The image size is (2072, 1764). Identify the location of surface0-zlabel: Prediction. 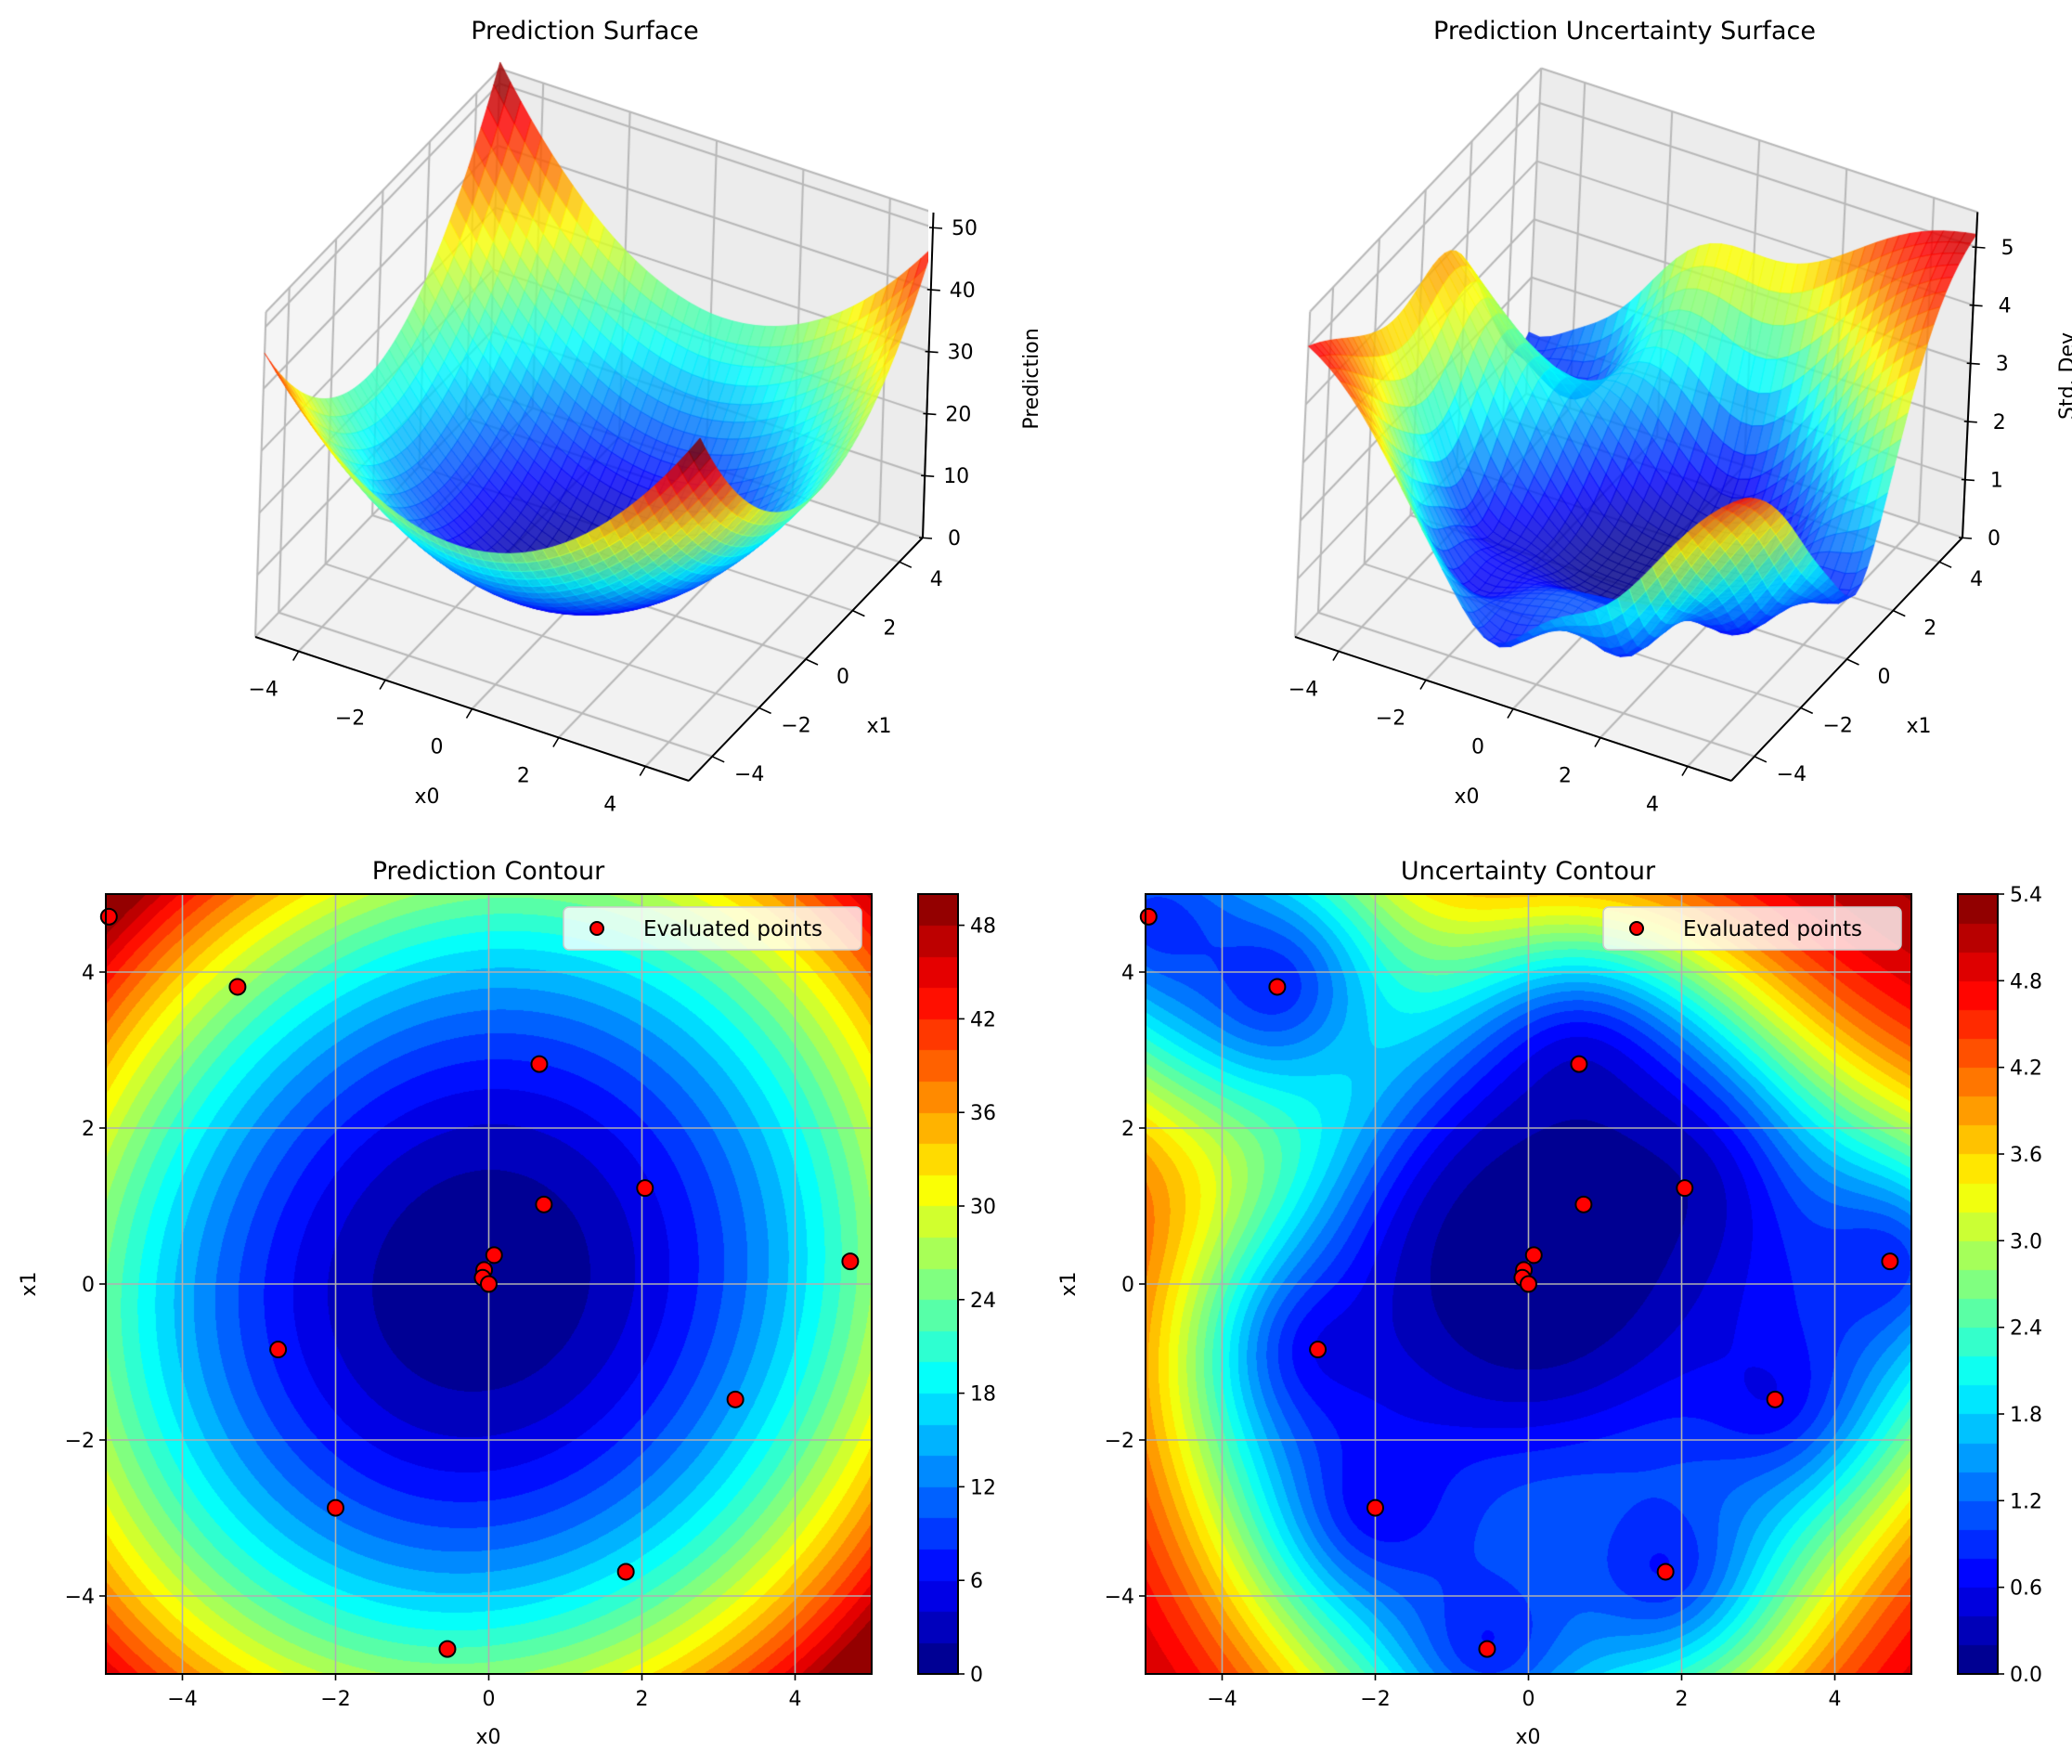
(1031, 378).